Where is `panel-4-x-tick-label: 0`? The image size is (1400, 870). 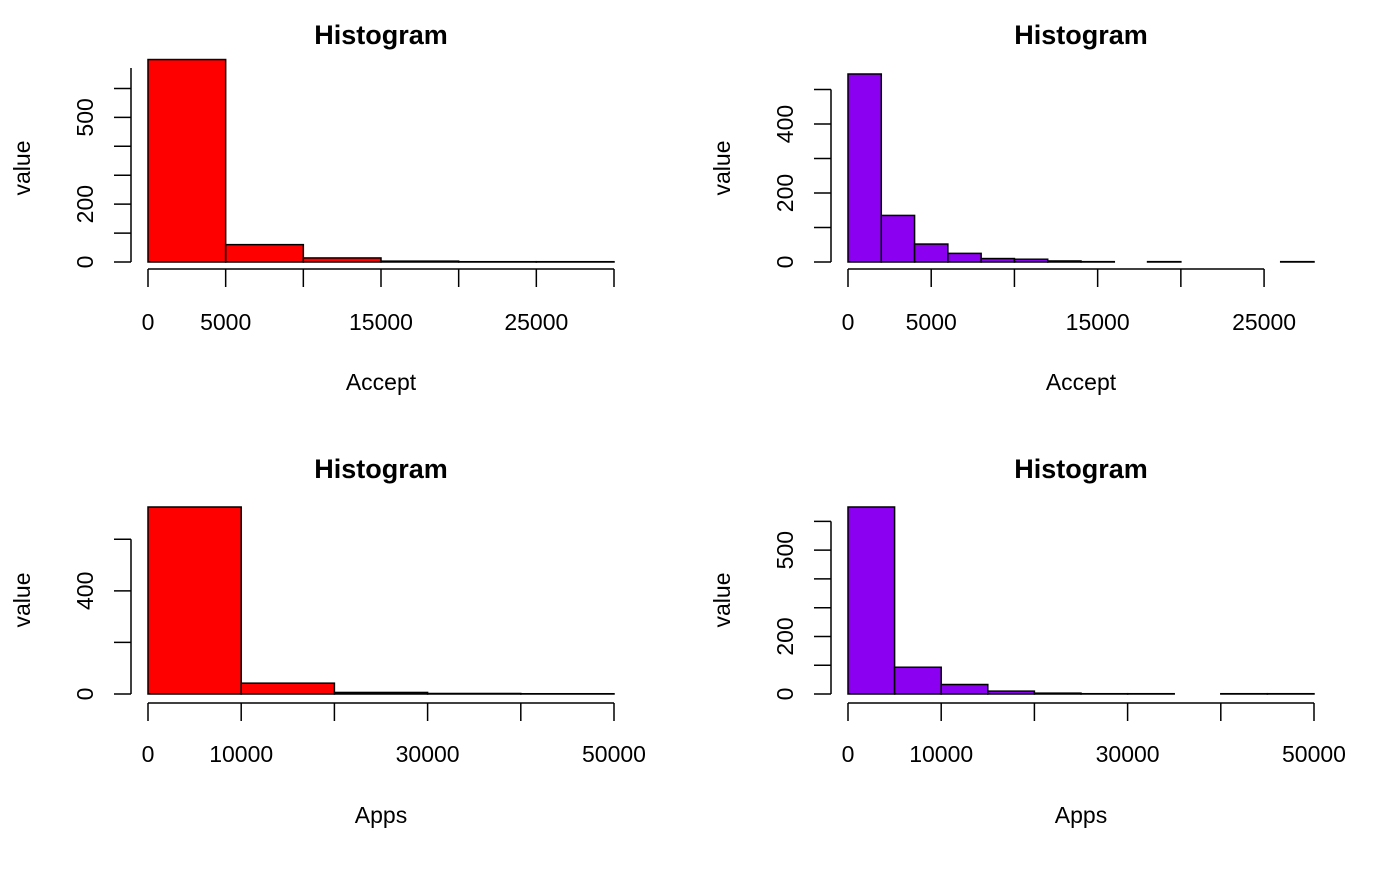
panel-4-x-tick-label: 0 is located at coordinates (848, 754).